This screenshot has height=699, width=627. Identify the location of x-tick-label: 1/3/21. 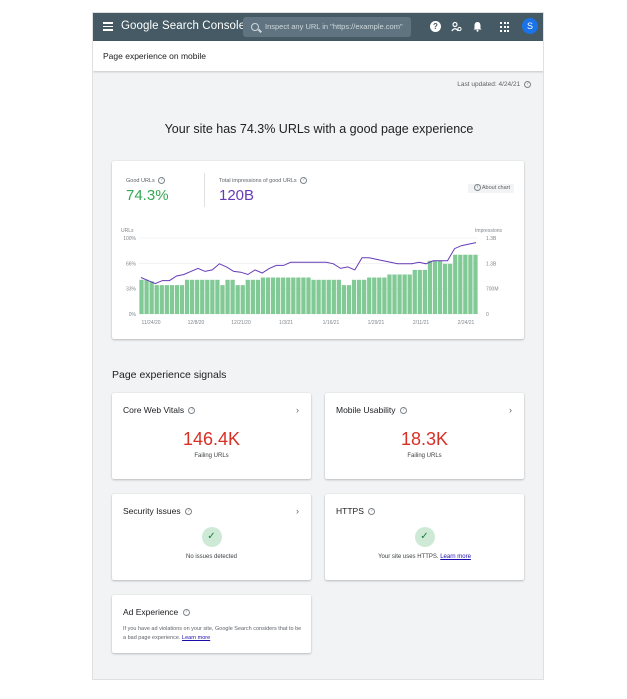
(286, 323).